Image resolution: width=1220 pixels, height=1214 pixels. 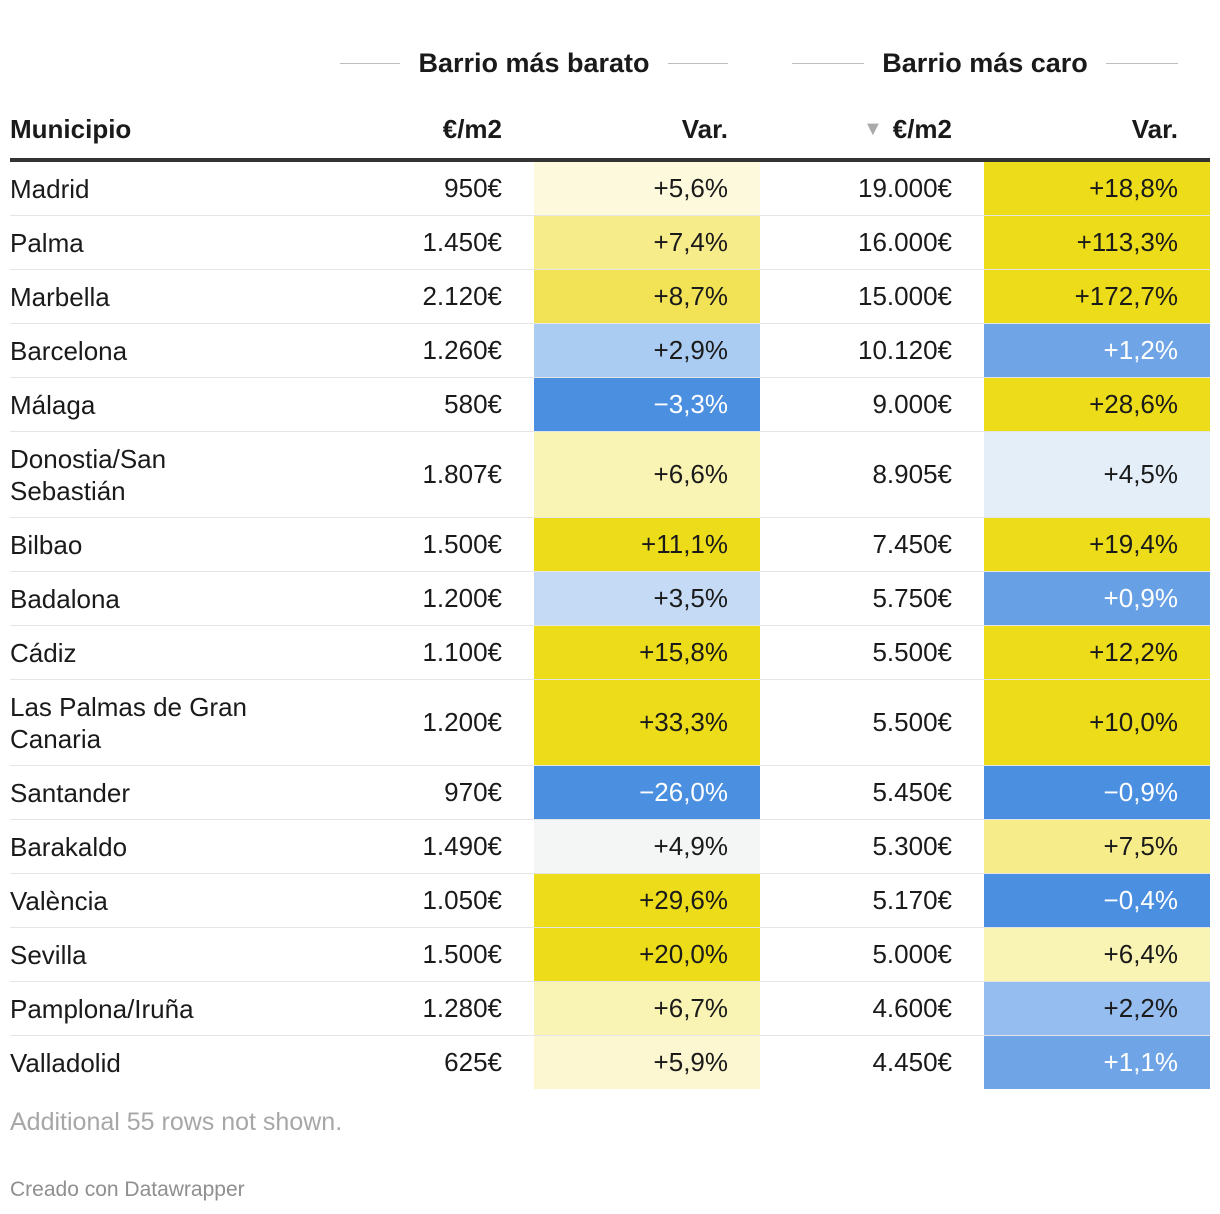 I want to click on cell-cheap-var-value: +2,9%, so click(x=690, y=350).